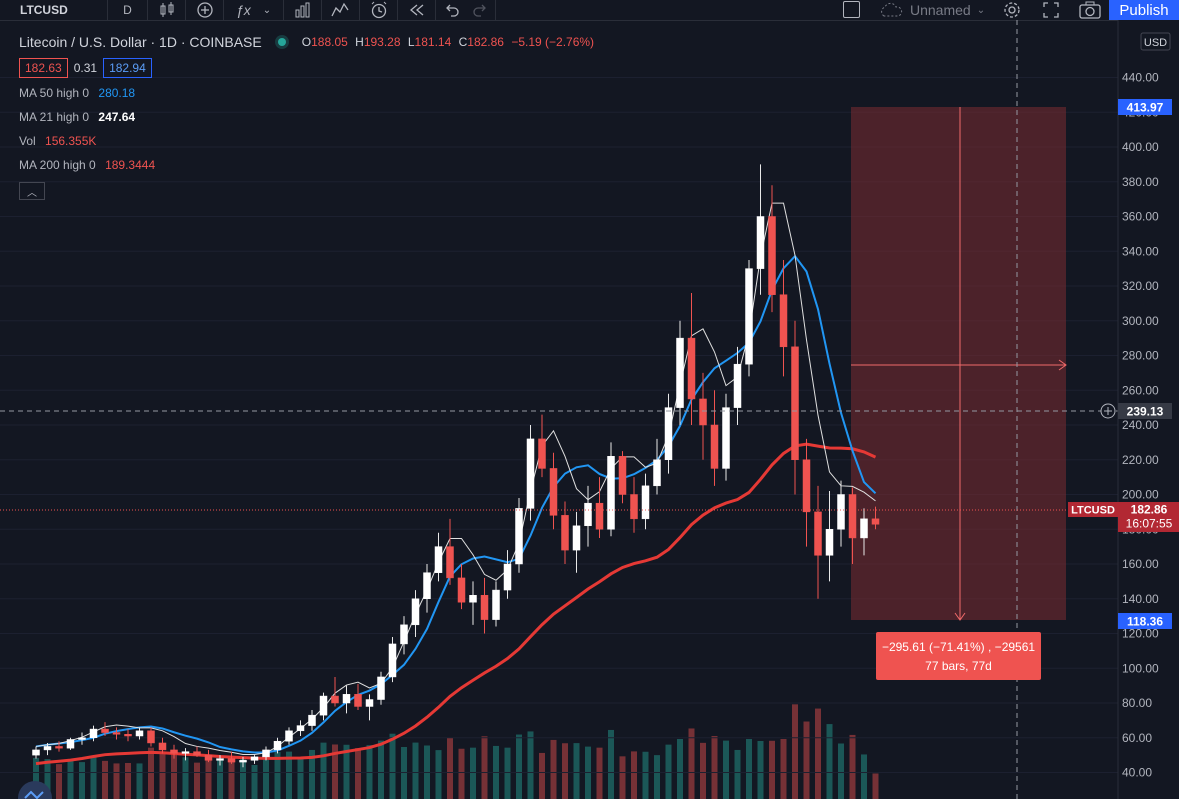  Describe the element at coordinates (1144, 10) in the screenshot. I see `publish-button: Publish` at that location.